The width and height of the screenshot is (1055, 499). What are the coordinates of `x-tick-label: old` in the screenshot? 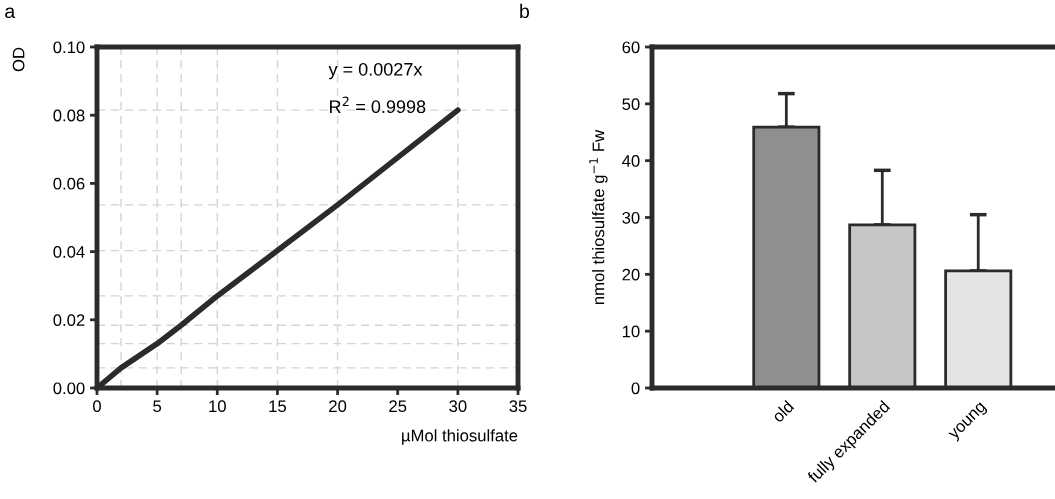 It's located at (783, 411).